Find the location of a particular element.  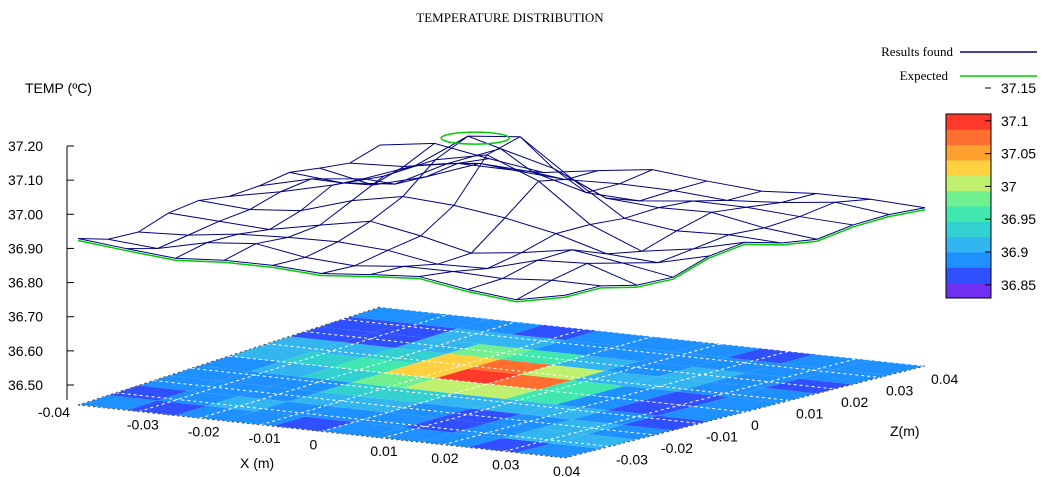

z-tick-label: 36.70 is located at coordinates (25, 317).